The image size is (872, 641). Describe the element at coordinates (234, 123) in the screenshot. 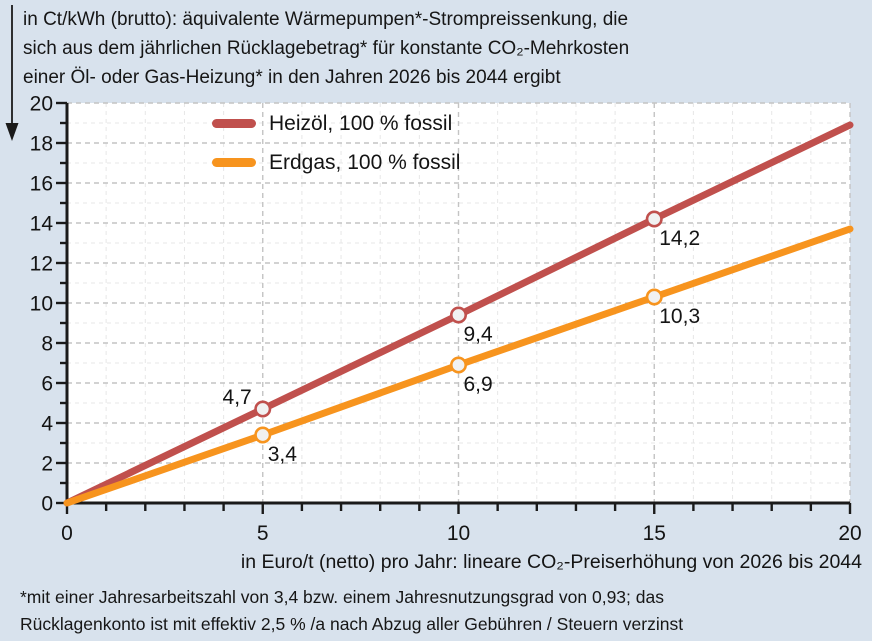

I see `heizoel-line-swatch-icon` at that location.